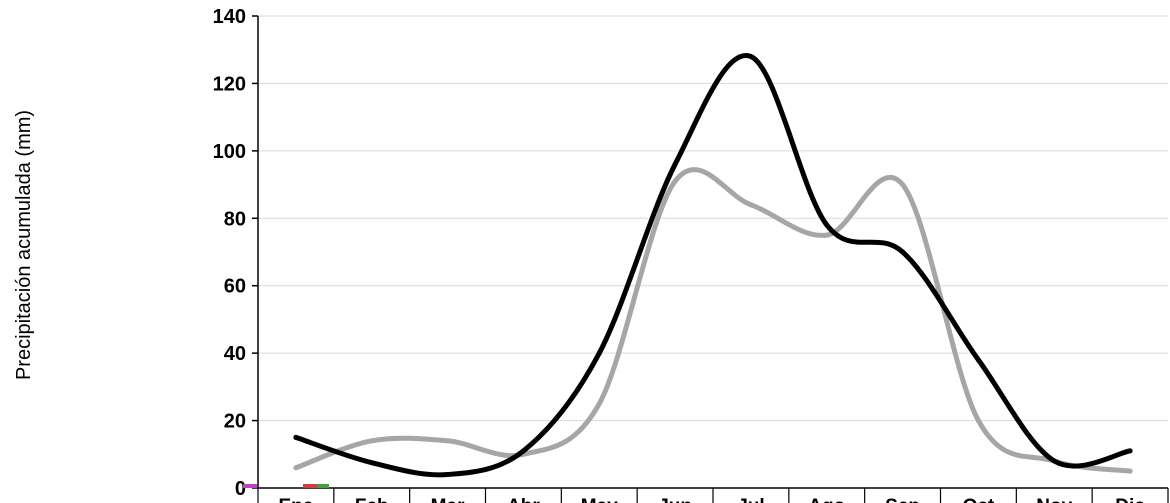 The width and height of the screenshot is (1170, 503). Describe the element at coordinates (826, 499) in the screenshot. I see `x-tick-label: Ago` at that location.